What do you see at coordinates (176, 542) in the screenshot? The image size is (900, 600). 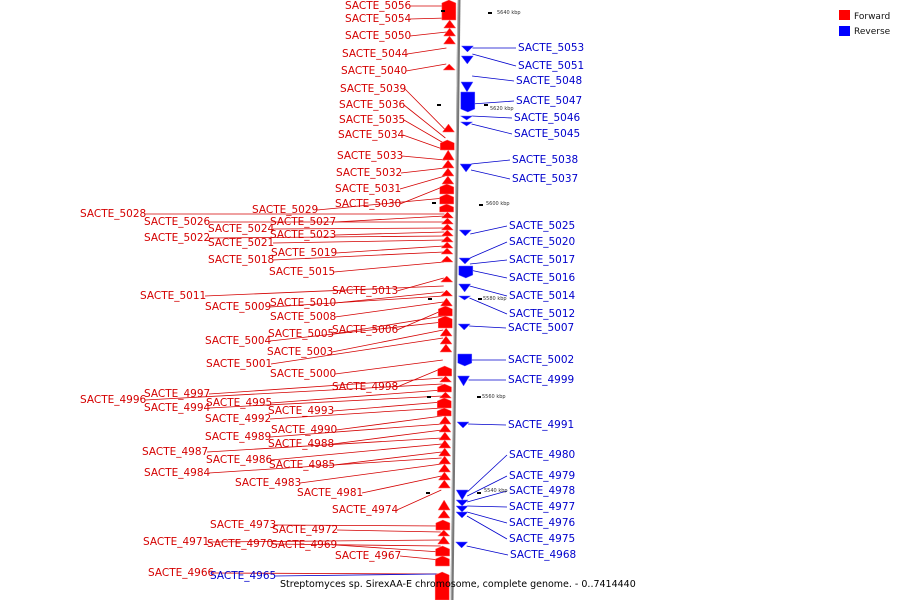 I see `forward-gene-label: SACTE_4971` at bounding box center [176, 542].